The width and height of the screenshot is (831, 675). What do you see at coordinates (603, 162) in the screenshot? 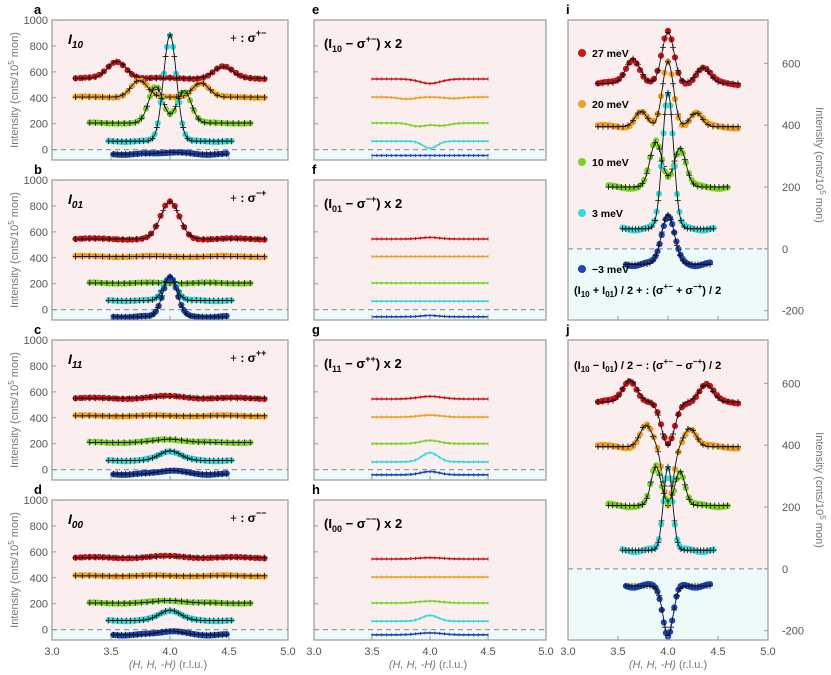
I see `legend-i: 27 meV 20 meV 10 meV 3 meV −3 meV` at bounding box center [603, 162].